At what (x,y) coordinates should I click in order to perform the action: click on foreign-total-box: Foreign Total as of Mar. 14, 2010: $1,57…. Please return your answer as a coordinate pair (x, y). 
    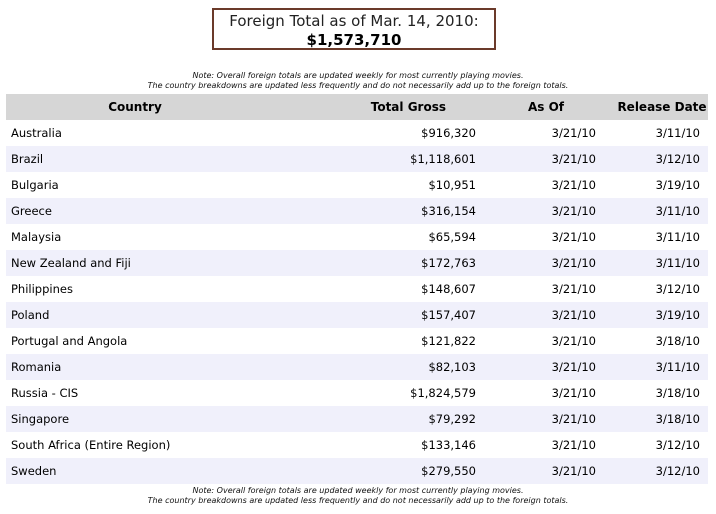
    Looking at the image, I should click on (354, 29).